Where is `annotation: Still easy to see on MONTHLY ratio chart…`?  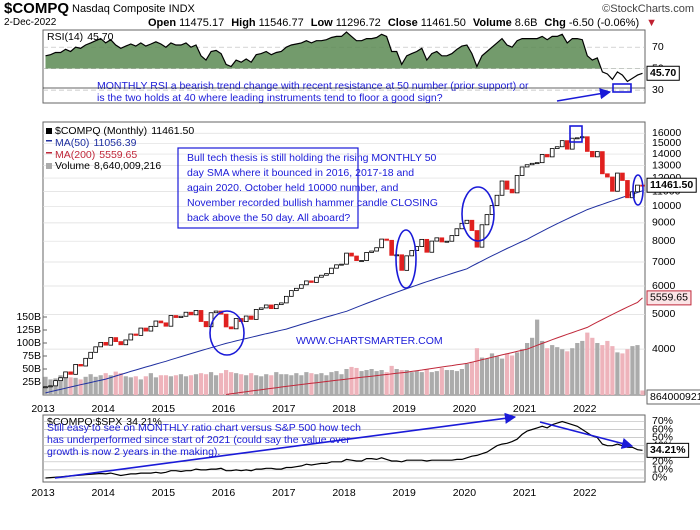
annotation: Still easy to see on MONTHLY ratio chart… is located at coordinates (204, 428).